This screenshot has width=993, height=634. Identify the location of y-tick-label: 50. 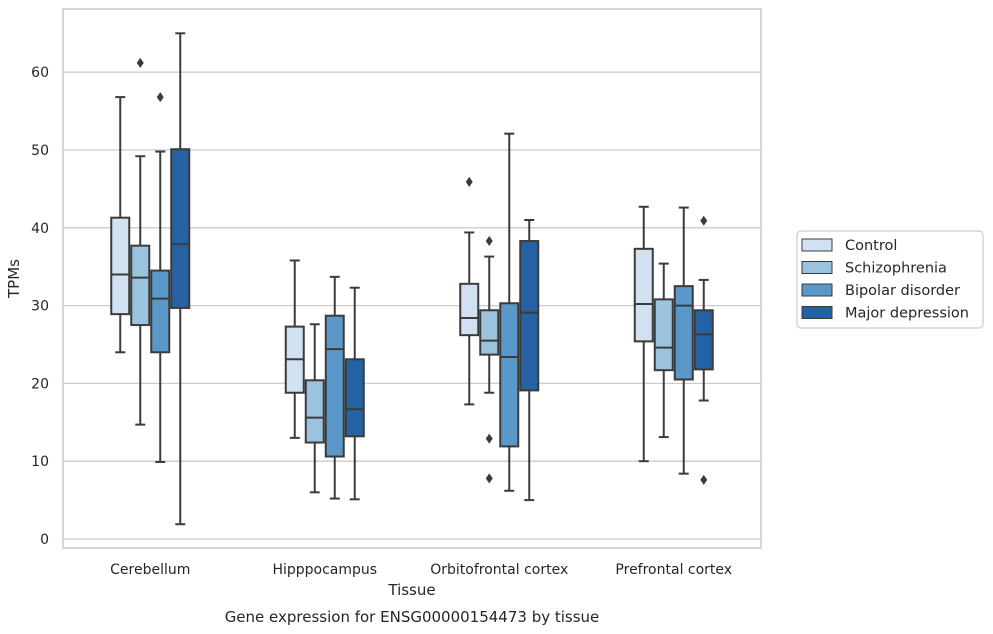
(40, 151).